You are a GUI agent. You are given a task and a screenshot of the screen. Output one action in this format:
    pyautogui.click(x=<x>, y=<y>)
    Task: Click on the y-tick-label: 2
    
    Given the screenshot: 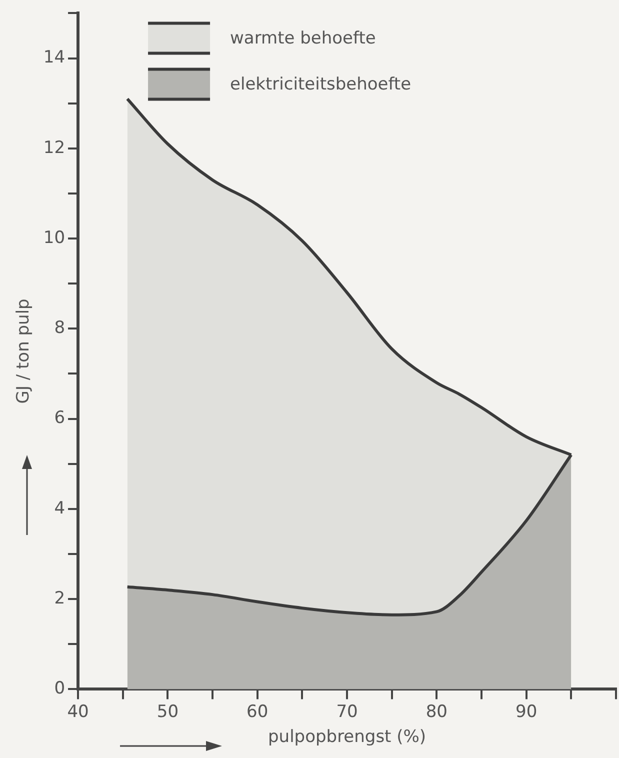 What is the action you would take?
    pyautogui.click(x=60, y=598)
    